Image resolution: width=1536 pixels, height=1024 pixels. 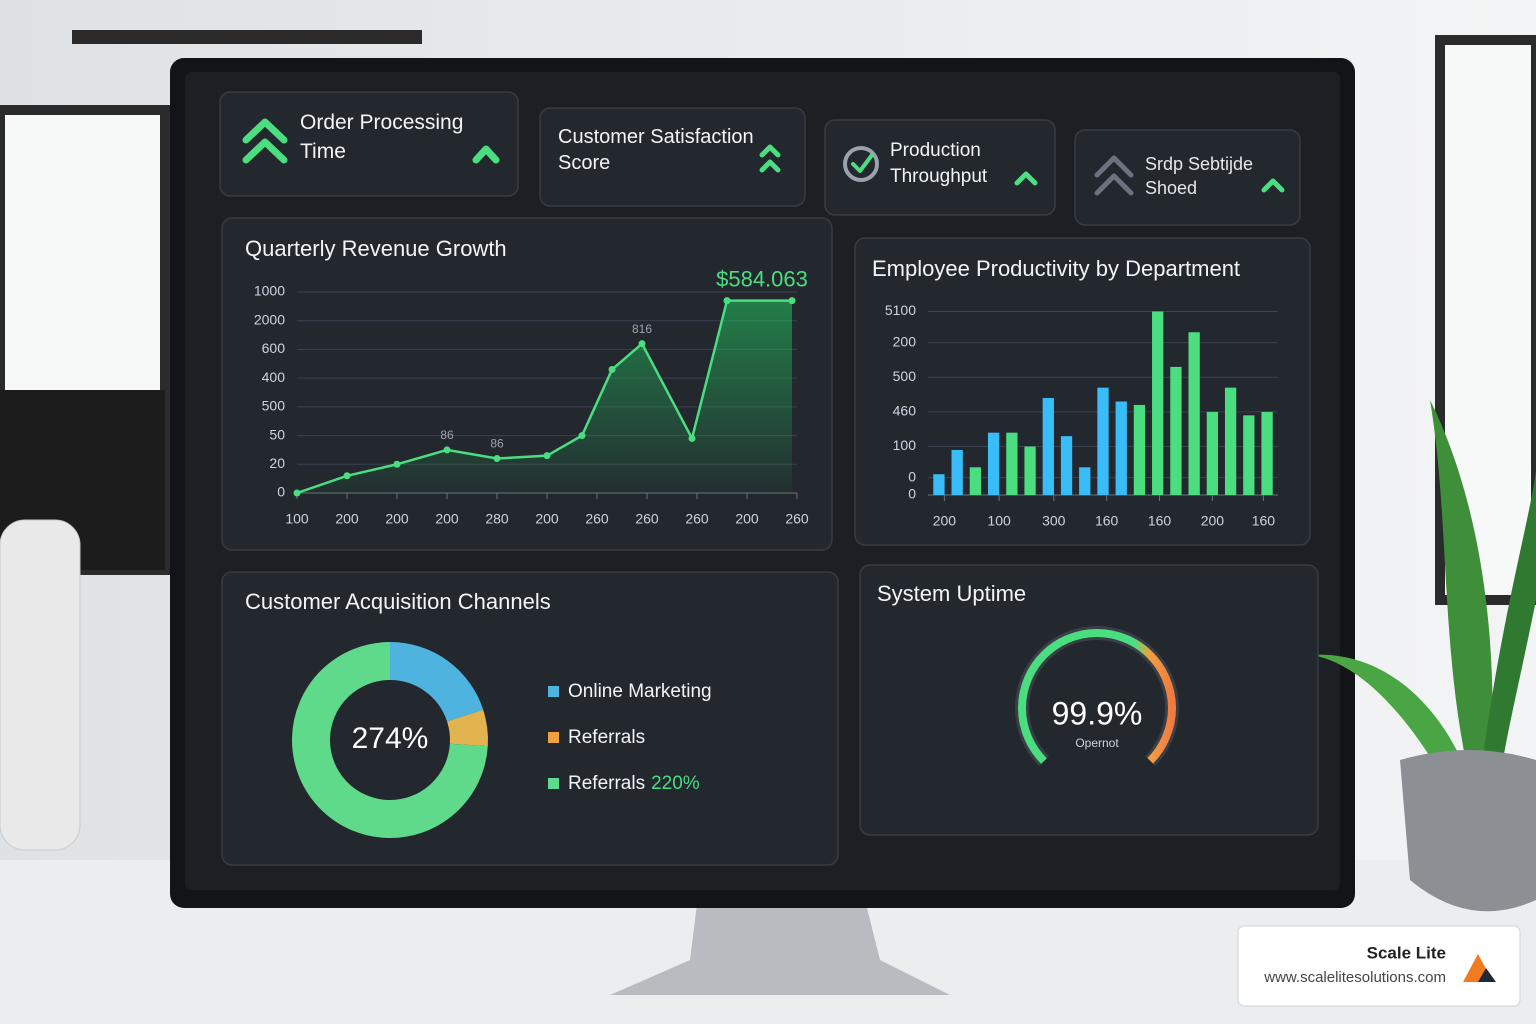 What do you see at coordinates (1379, 966) in the screenshot?
I see `brand-box` at bounding box center [1379, 966].